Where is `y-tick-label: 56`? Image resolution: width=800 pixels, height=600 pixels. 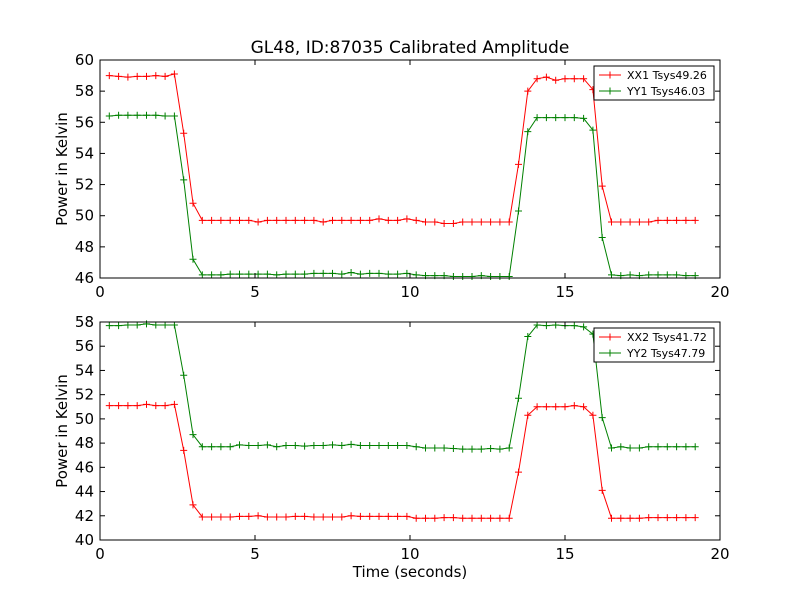 y-tick-label: 56 is located at coordinates (84, 346).